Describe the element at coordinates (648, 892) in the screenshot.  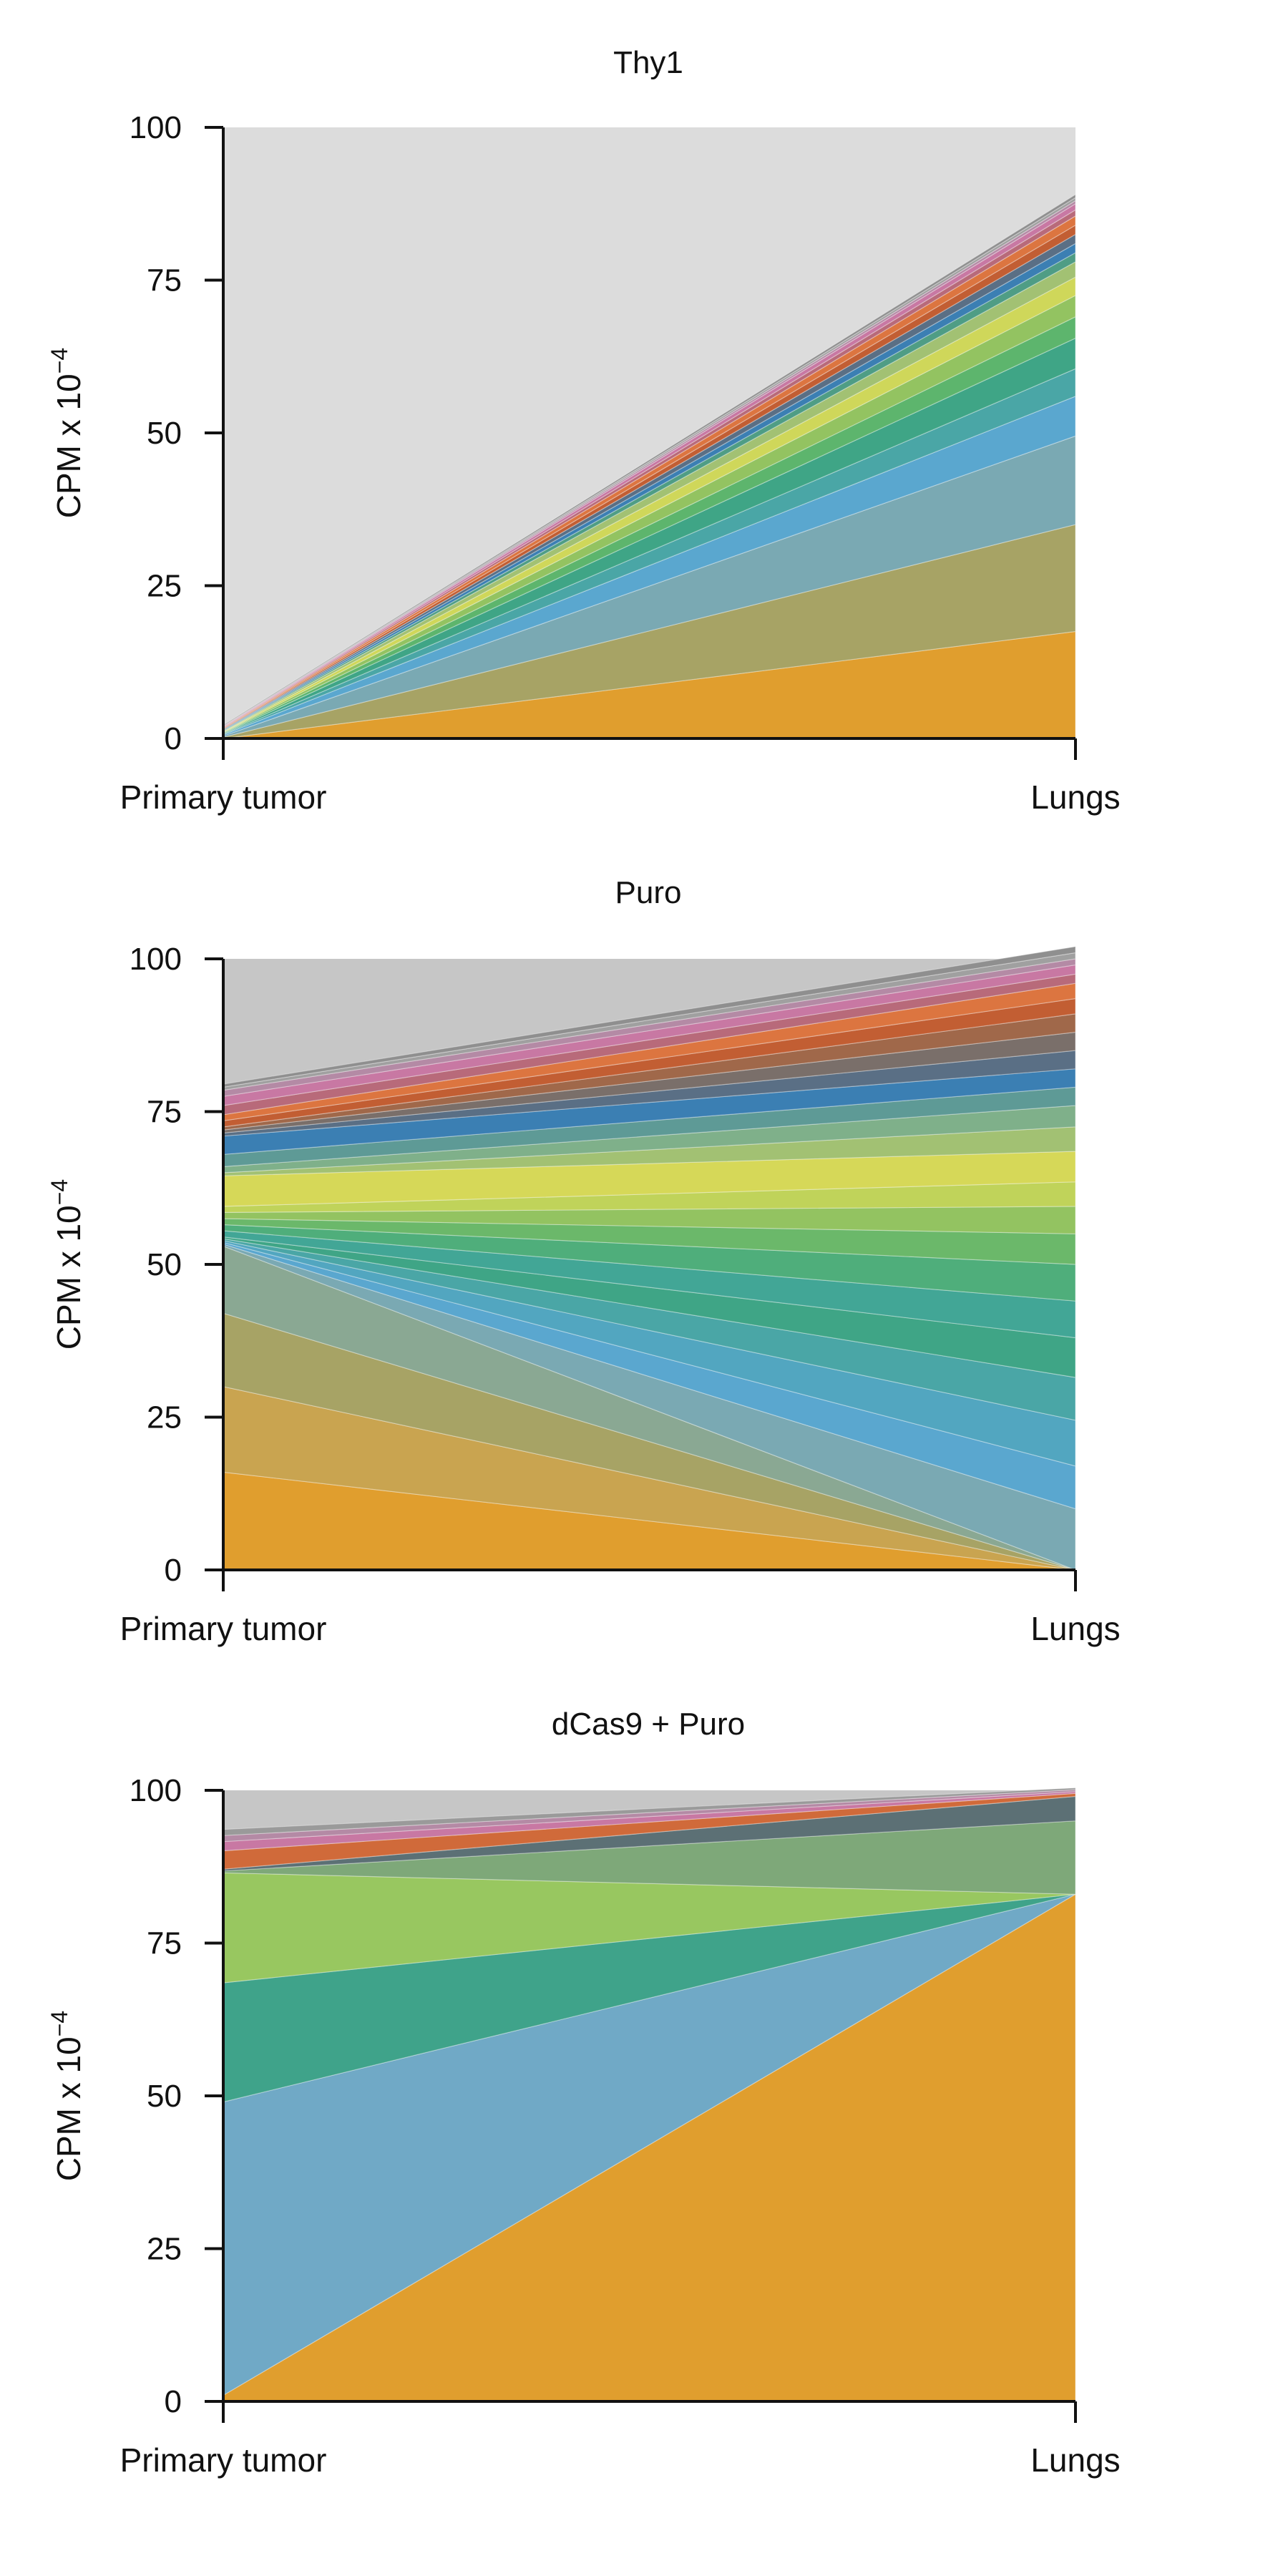
I see `chart-title: Puro` at that location.